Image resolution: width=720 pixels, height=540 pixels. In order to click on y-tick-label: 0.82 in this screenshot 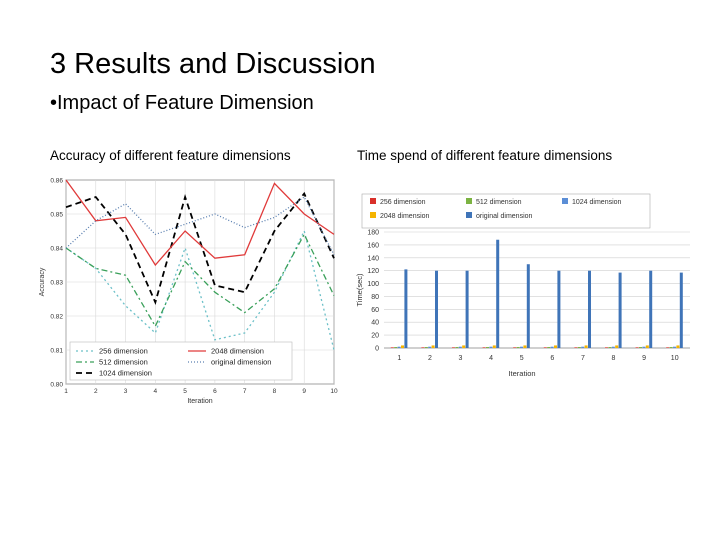, I will do `click(56, 317)`.